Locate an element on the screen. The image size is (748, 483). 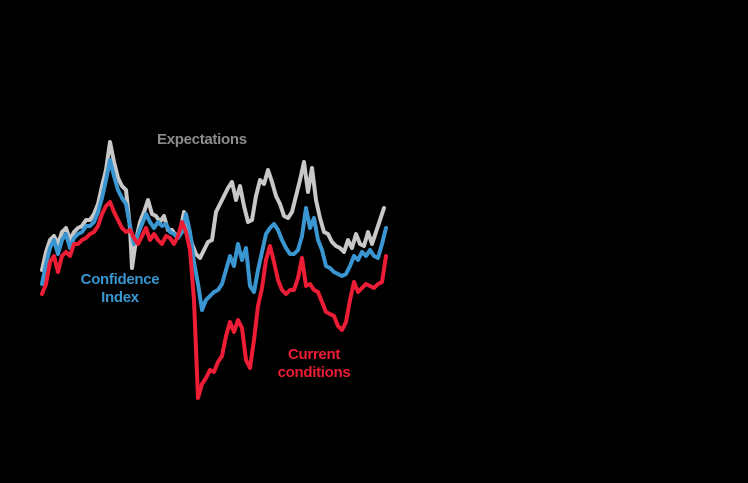
confidence-index-label: Confidence Index is located at coordinates (120, 289).